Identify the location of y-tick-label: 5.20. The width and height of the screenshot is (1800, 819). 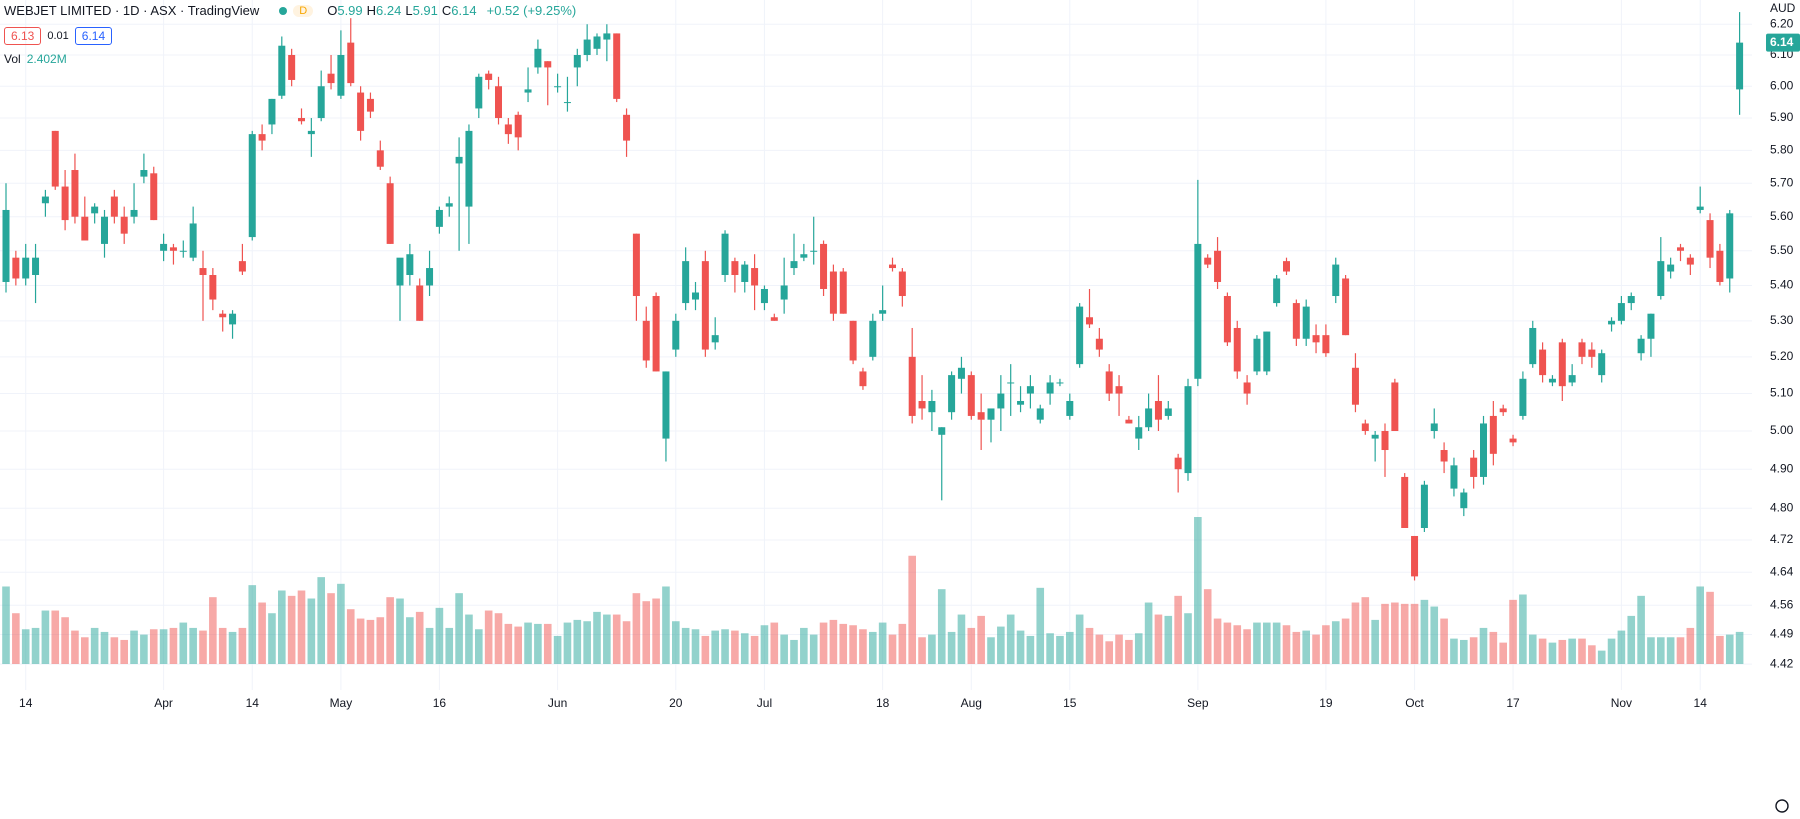
(1782, 356).